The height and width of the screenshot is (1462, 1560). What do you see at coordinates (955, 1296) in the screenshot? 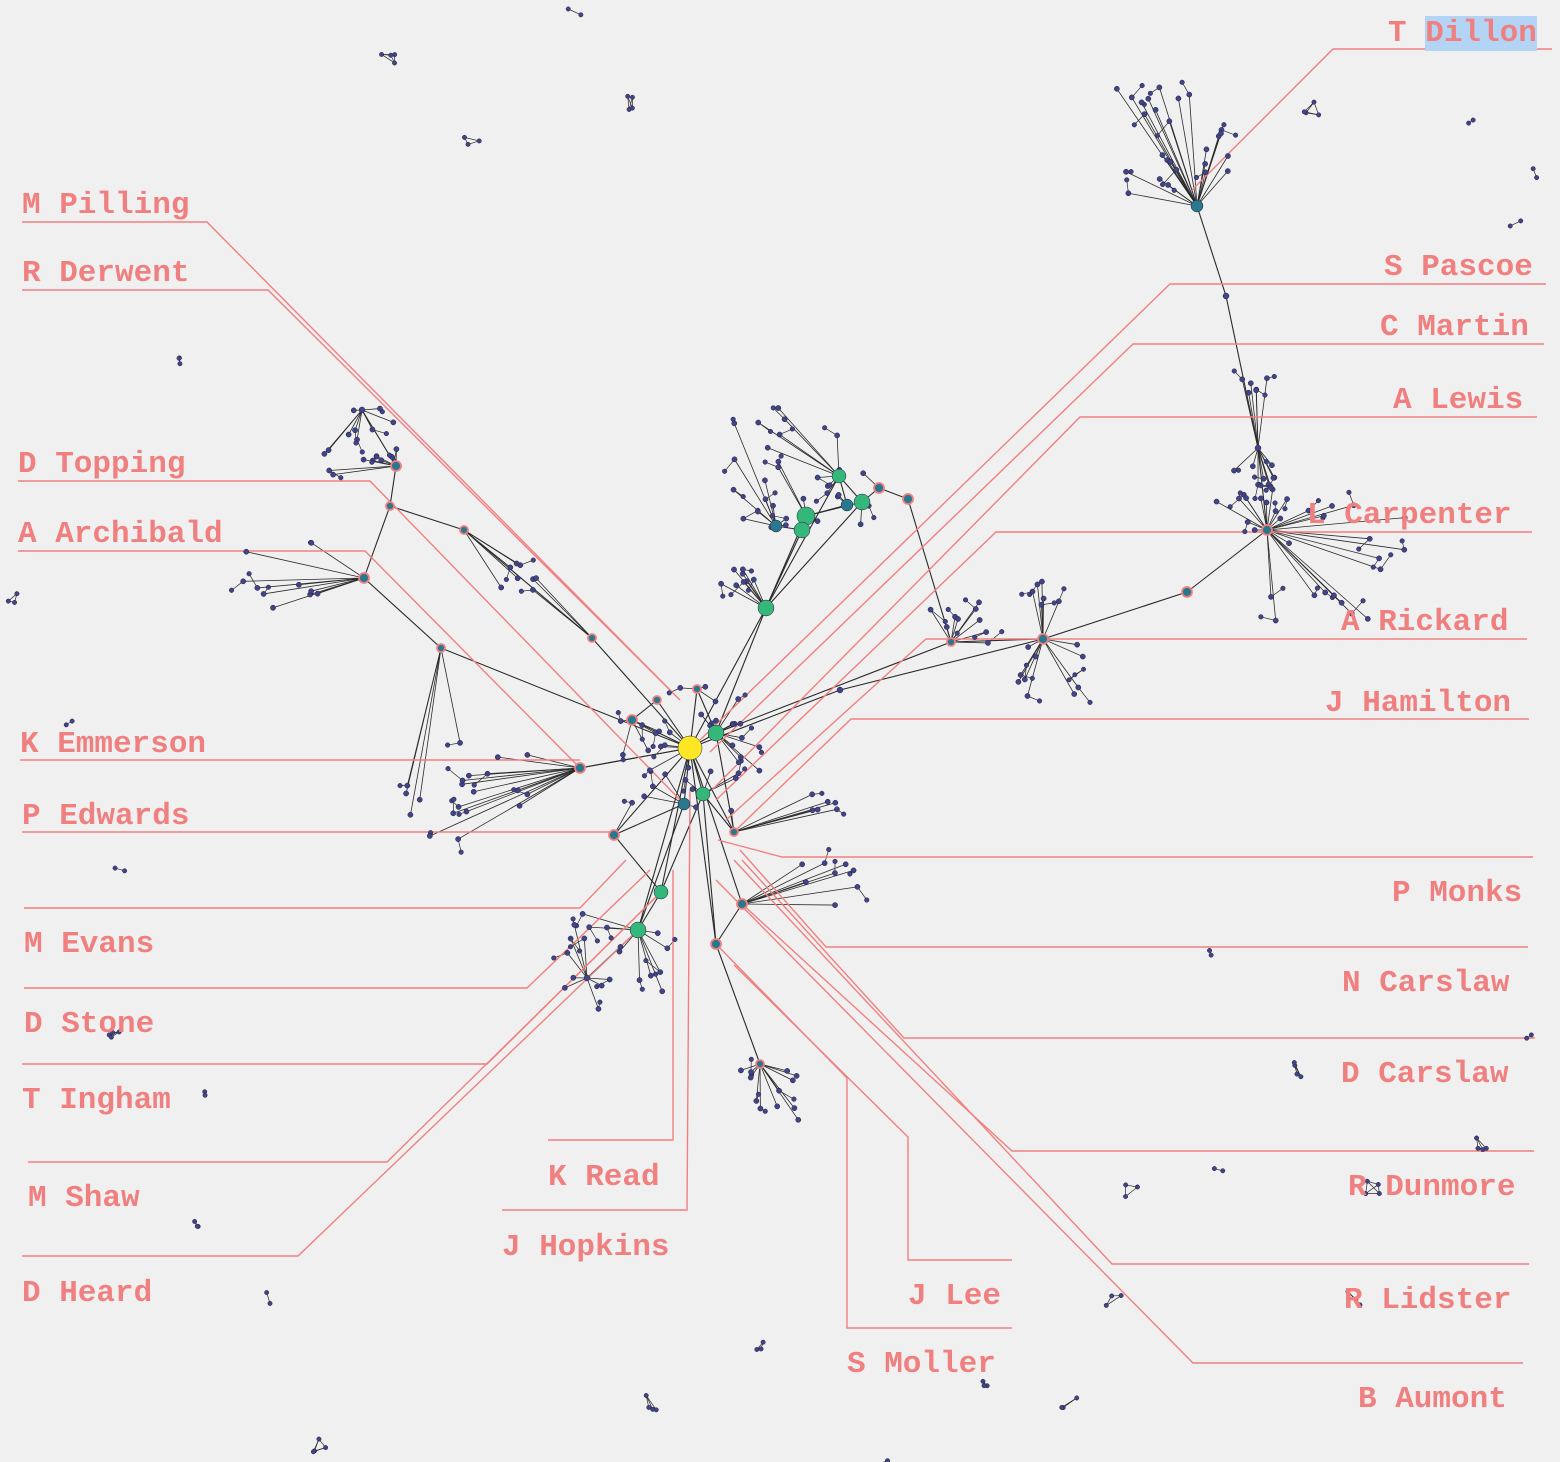
I see `author-label-j-lee: J Lee` at bounding box center [955, 1296].